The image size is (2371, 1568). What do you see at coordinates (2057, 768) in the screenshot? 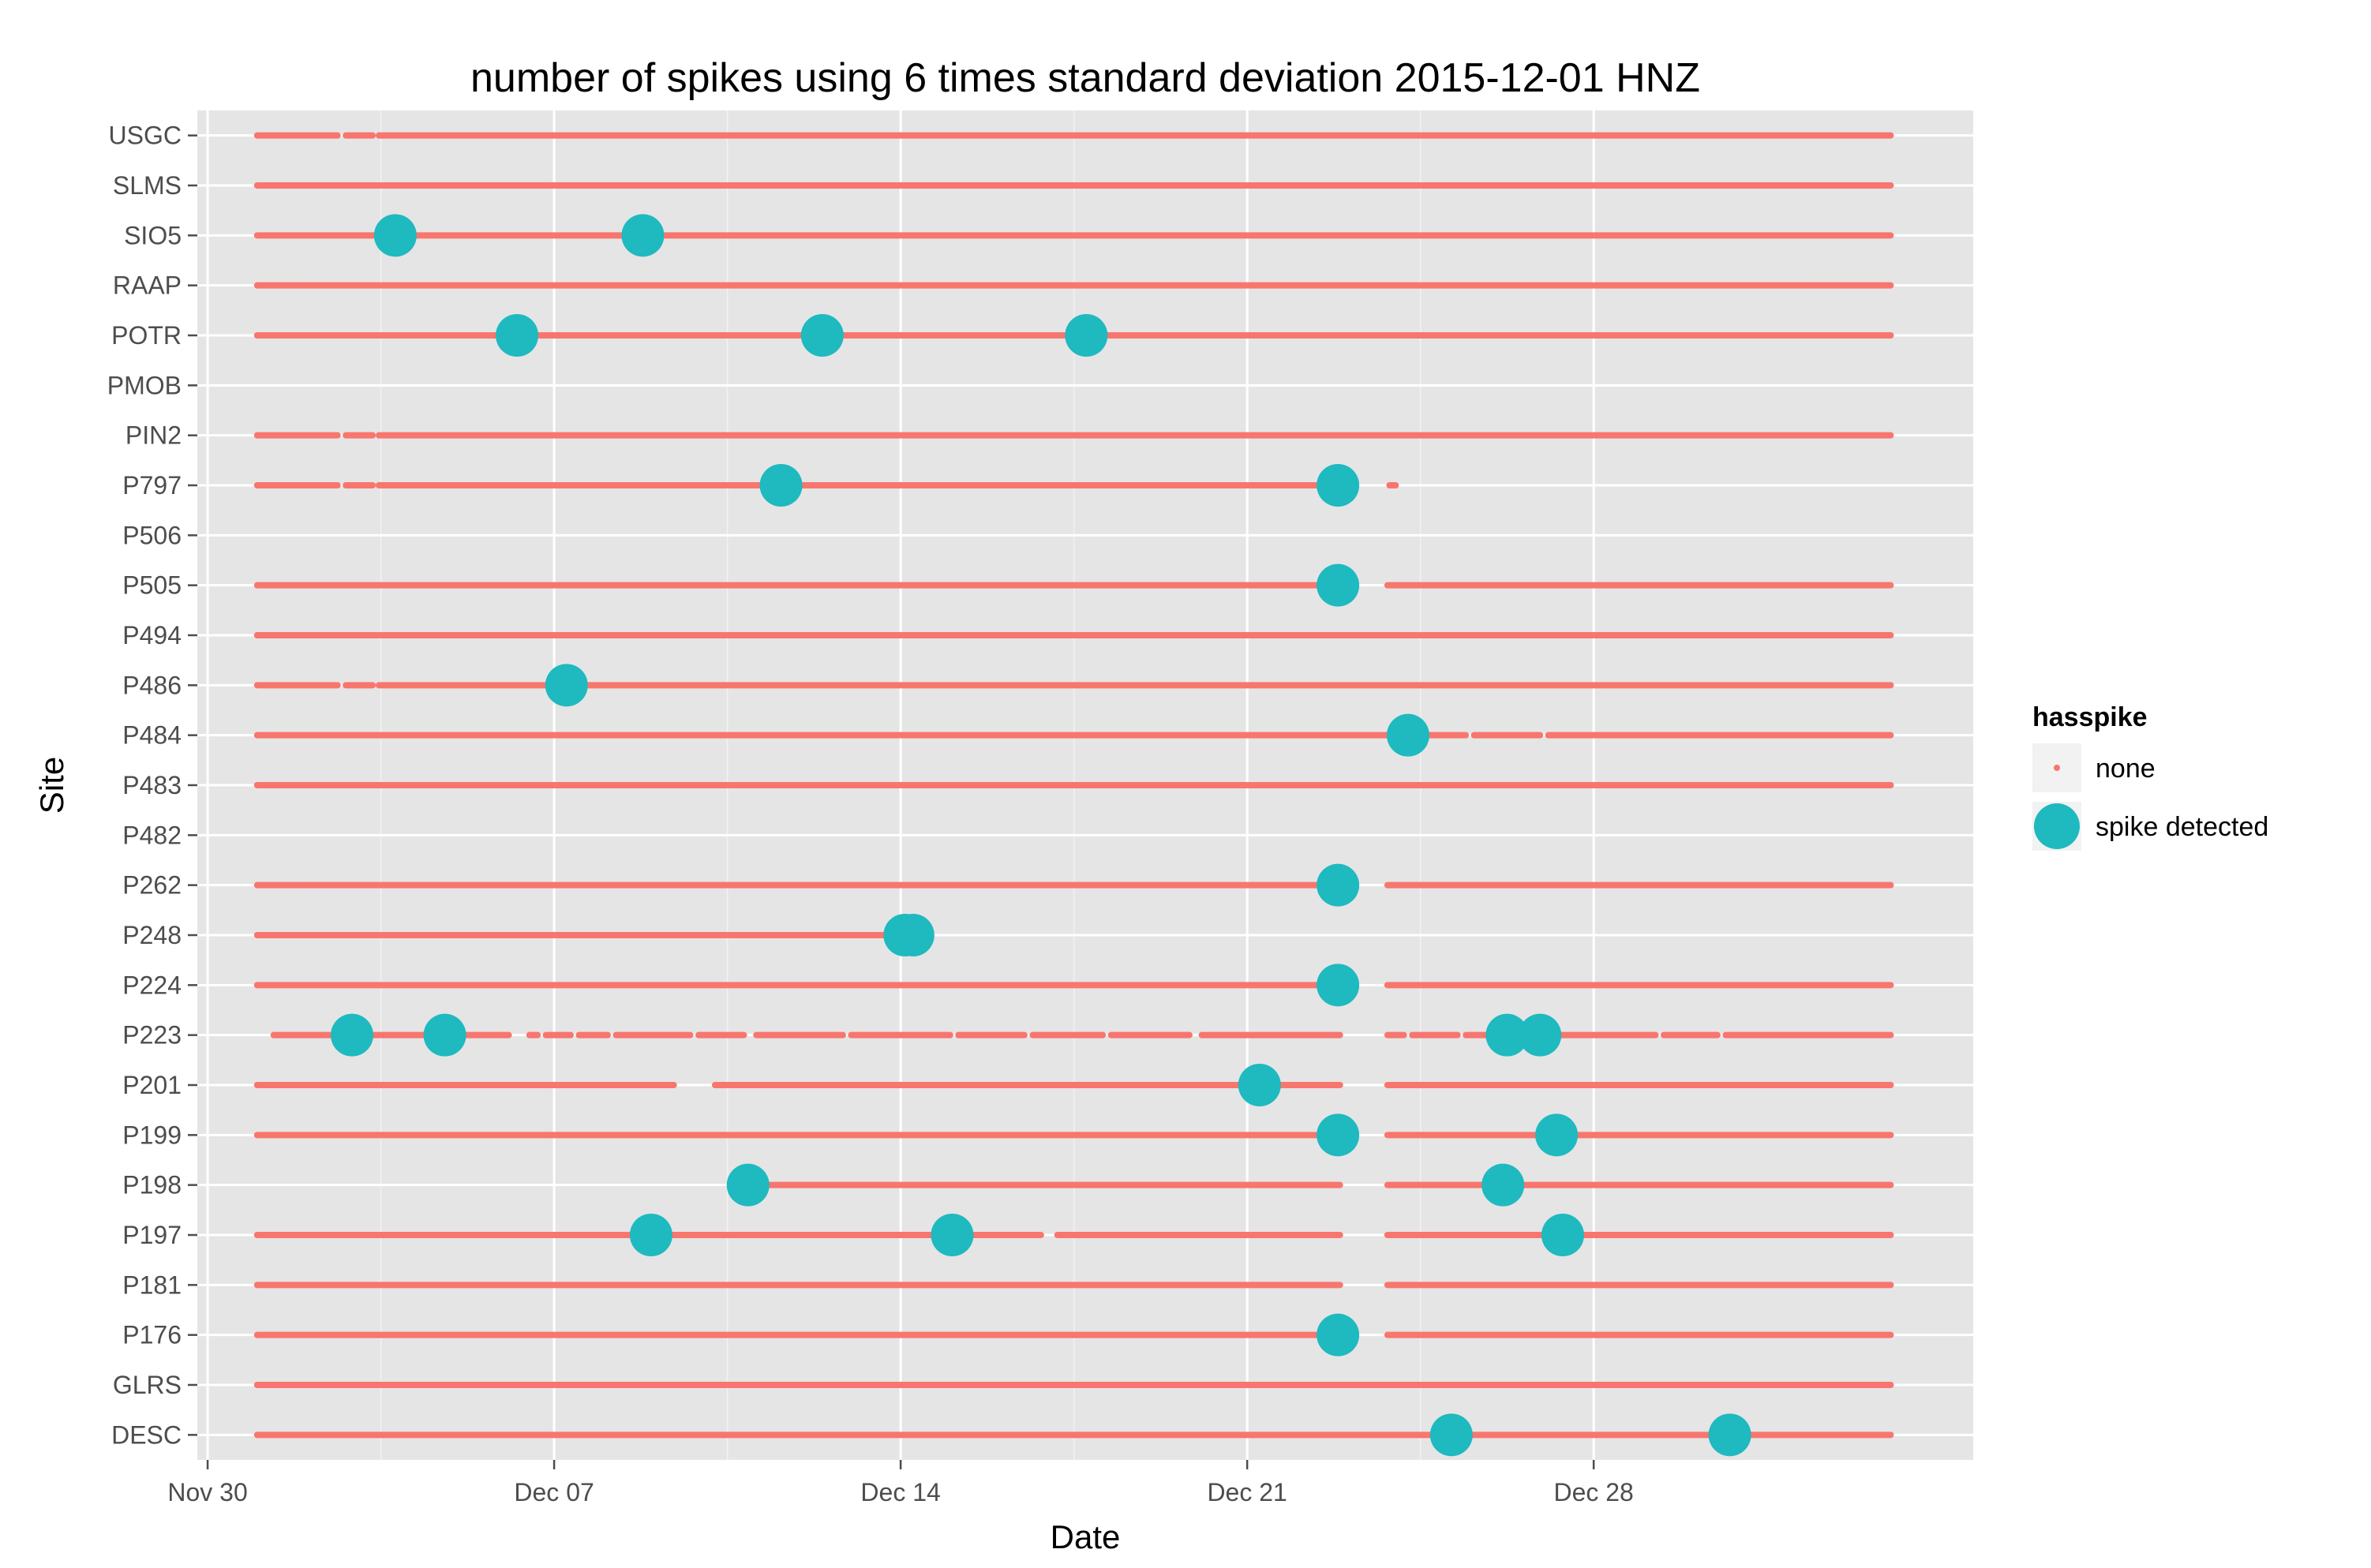
I see `legend-symbol-none` at bounding box center [2057, 768].